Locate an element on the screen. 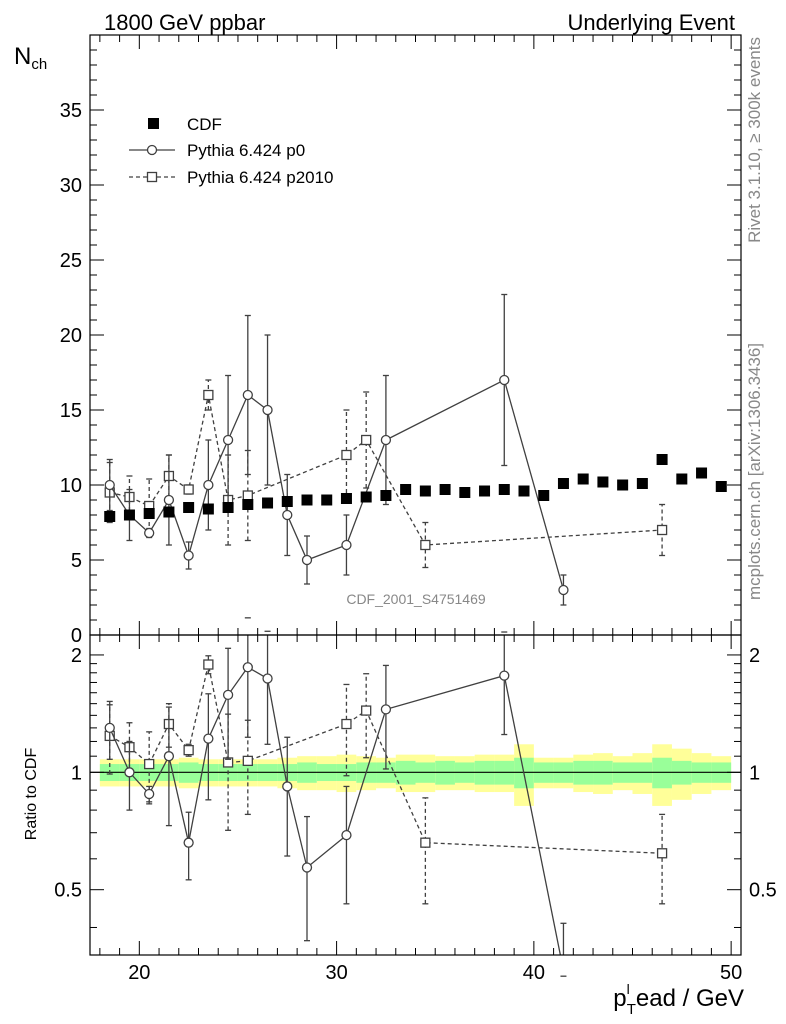 The height and width of the screenshot is (1024, 786). main-ylabel-main: N is located at coordinates (22, 56).